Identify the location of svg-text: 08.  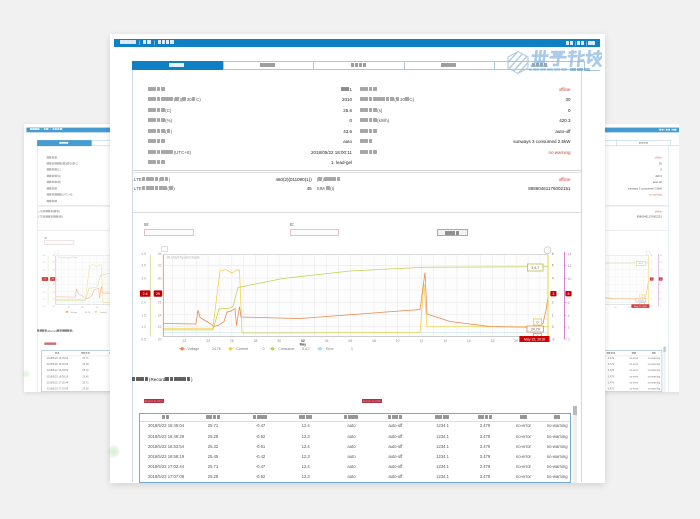
(374, 340).